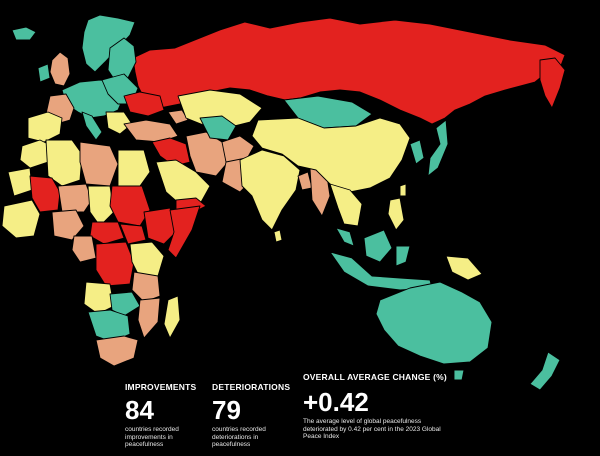 This screenshot has width=600, height=456. Describe the element at coordinates (459, 375) in the screenshot. I see `region-tasmania` at that location.